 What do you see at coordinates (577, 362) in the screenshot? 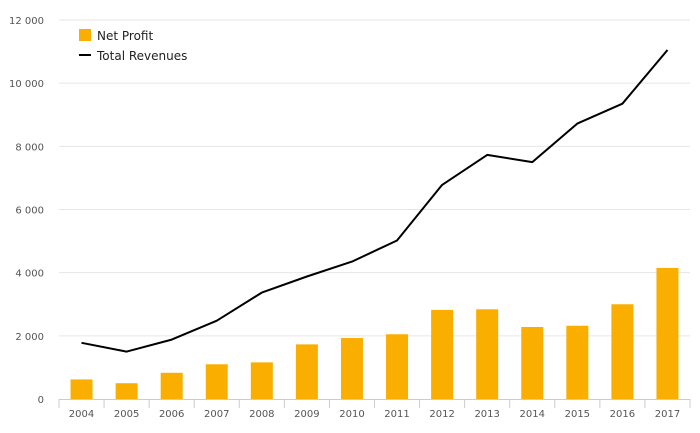
I see `bar-net-profit-2015` at bounding box center [577, 362].